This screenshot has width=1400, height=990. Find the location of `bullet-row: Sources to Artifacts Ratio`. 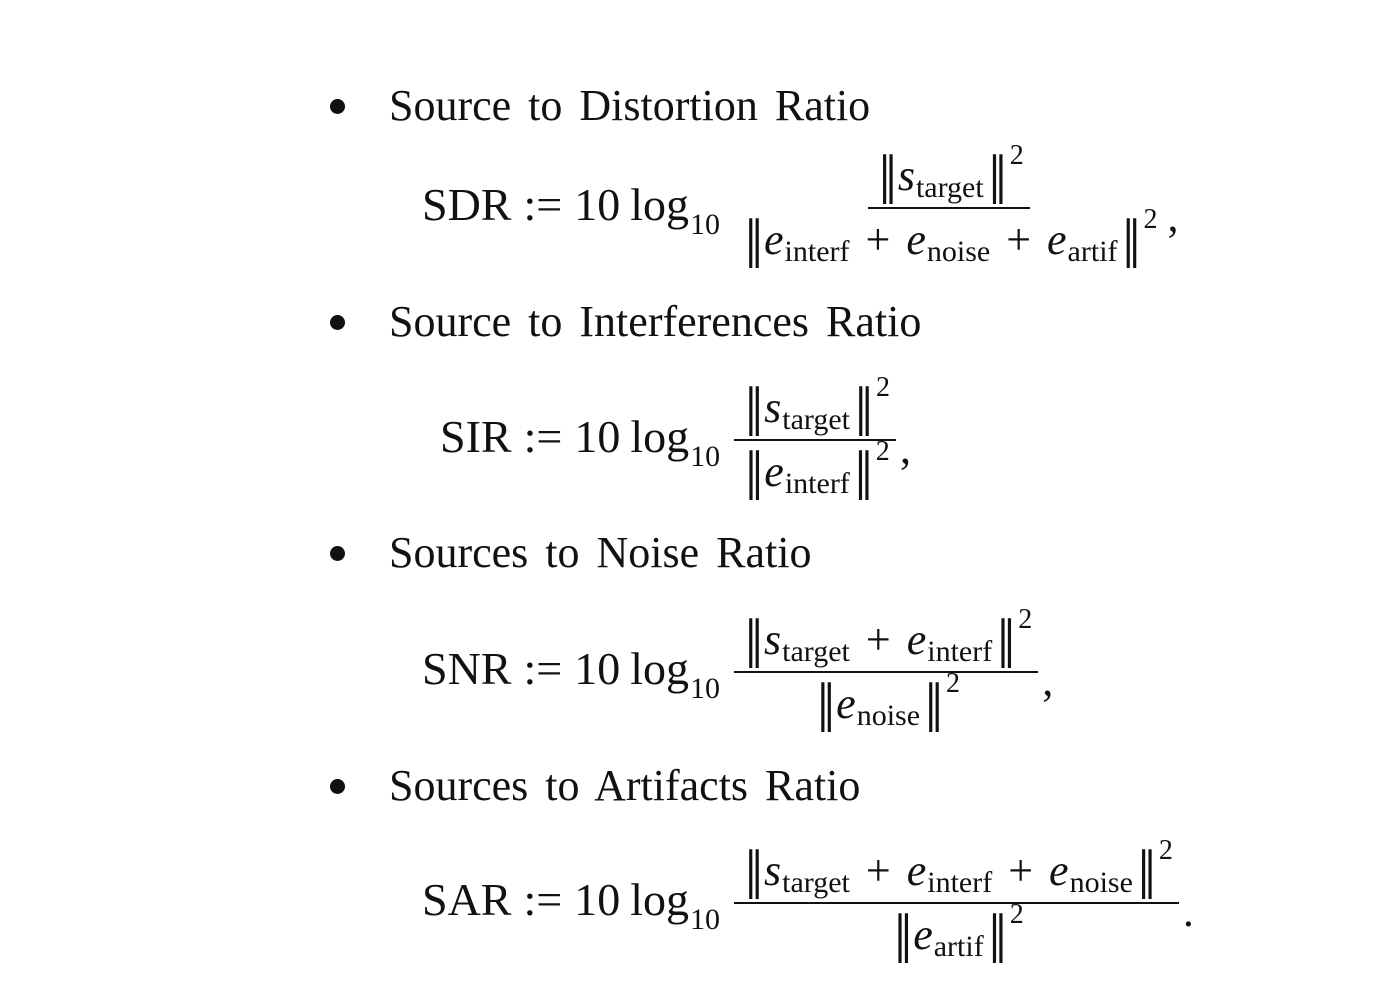

bullet-row: Sources to Artifacts Ratio is located at coordinates (595, 786).